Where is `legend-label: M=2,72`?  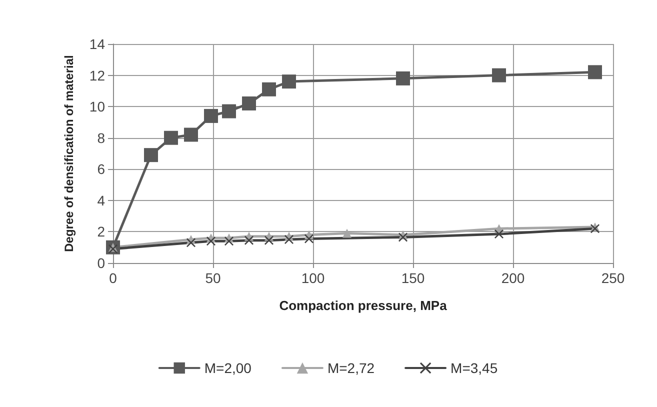 legend-label: M=2,72 is located at coordinates (351, 368).